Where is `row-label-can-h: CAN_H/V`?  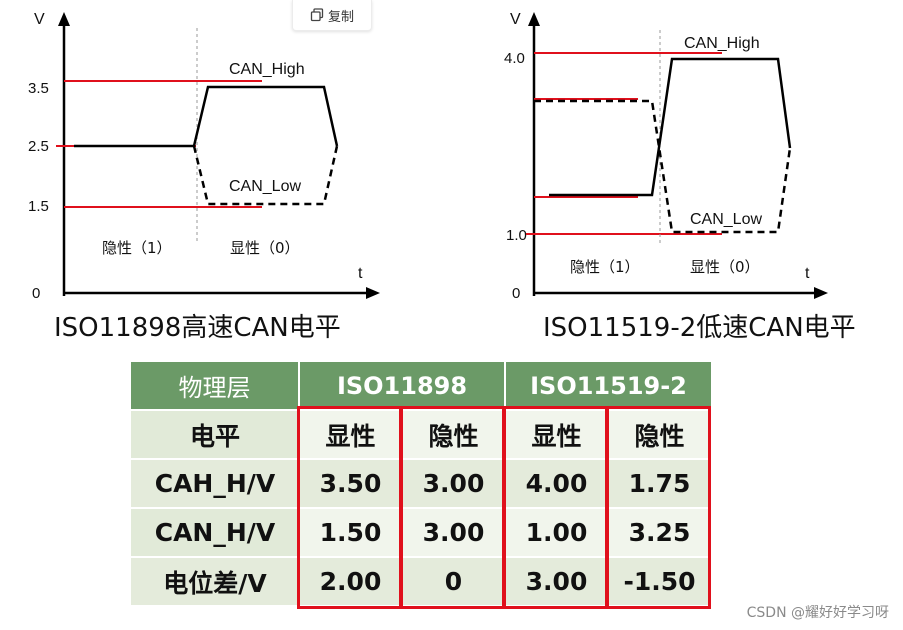
row-label-can-h: CAN_H/V is located at coordinates (215, 533).